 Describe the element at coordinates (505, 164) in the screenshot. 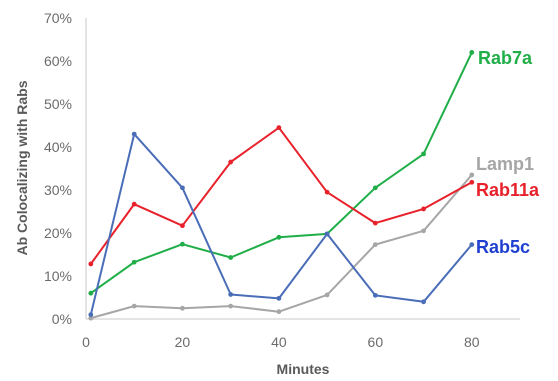

I see `series-label-lamp1: Lamp1` at that location.